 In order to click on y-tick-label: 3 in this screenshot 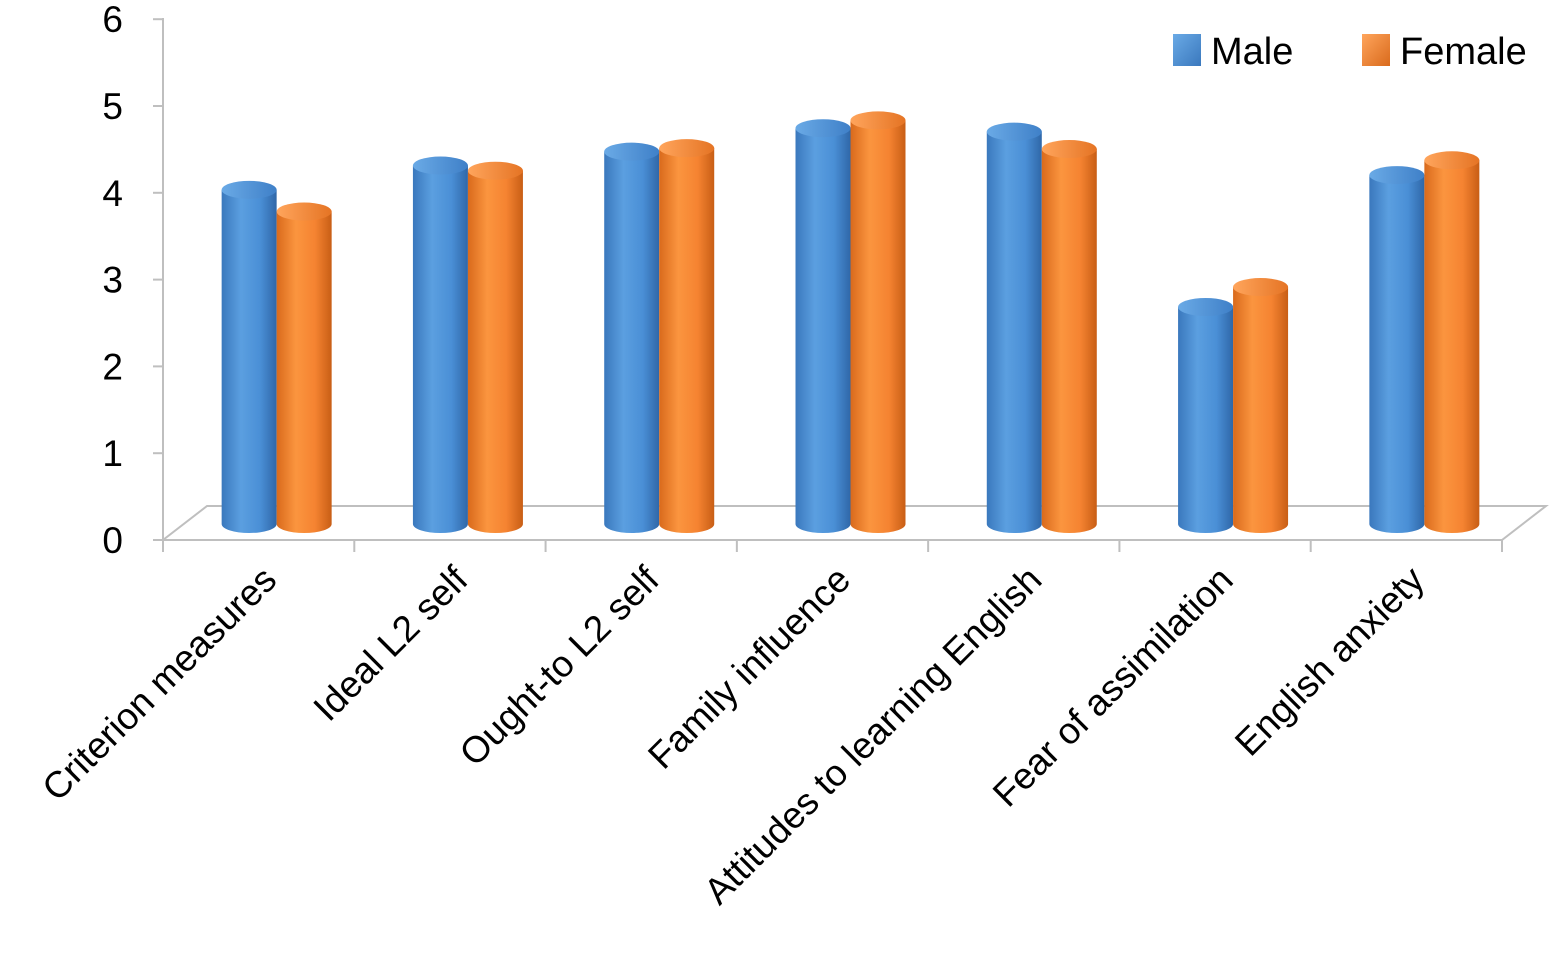, I will do `click(112, 280)`.